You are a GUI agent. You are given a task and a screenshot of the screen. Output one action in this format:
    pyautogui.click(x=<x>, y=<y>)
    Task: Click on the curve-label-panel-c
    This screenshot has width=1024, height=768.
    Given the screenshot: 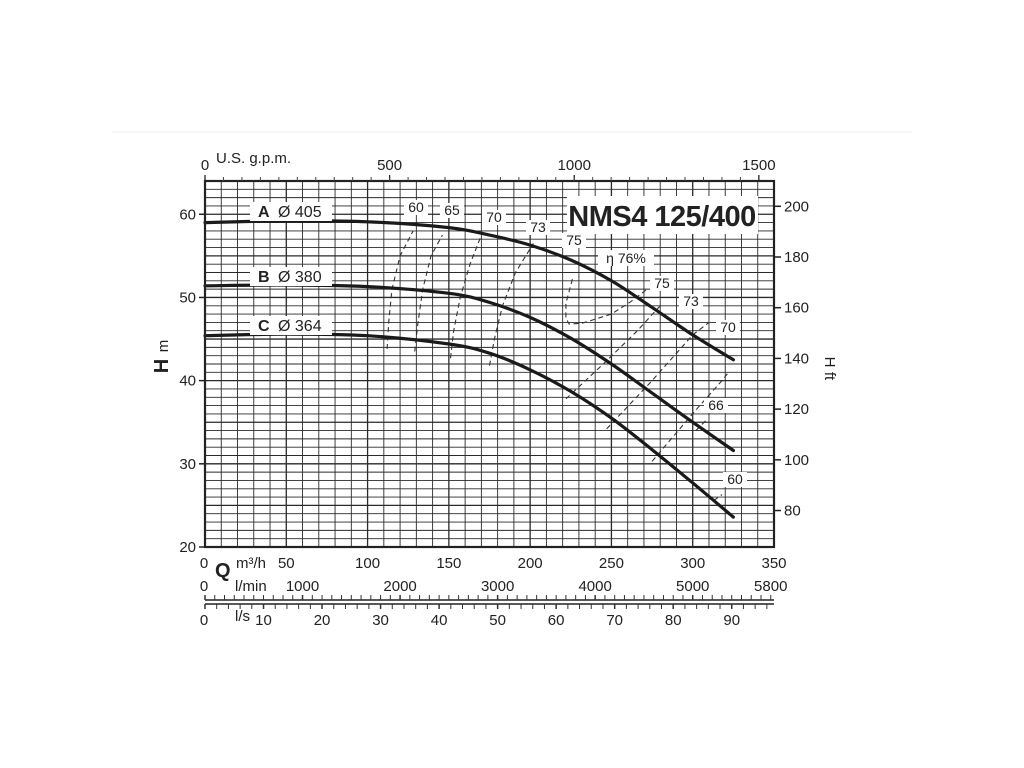 What is the action you would take?
    pyautogui.click(x=291, y=325)
    